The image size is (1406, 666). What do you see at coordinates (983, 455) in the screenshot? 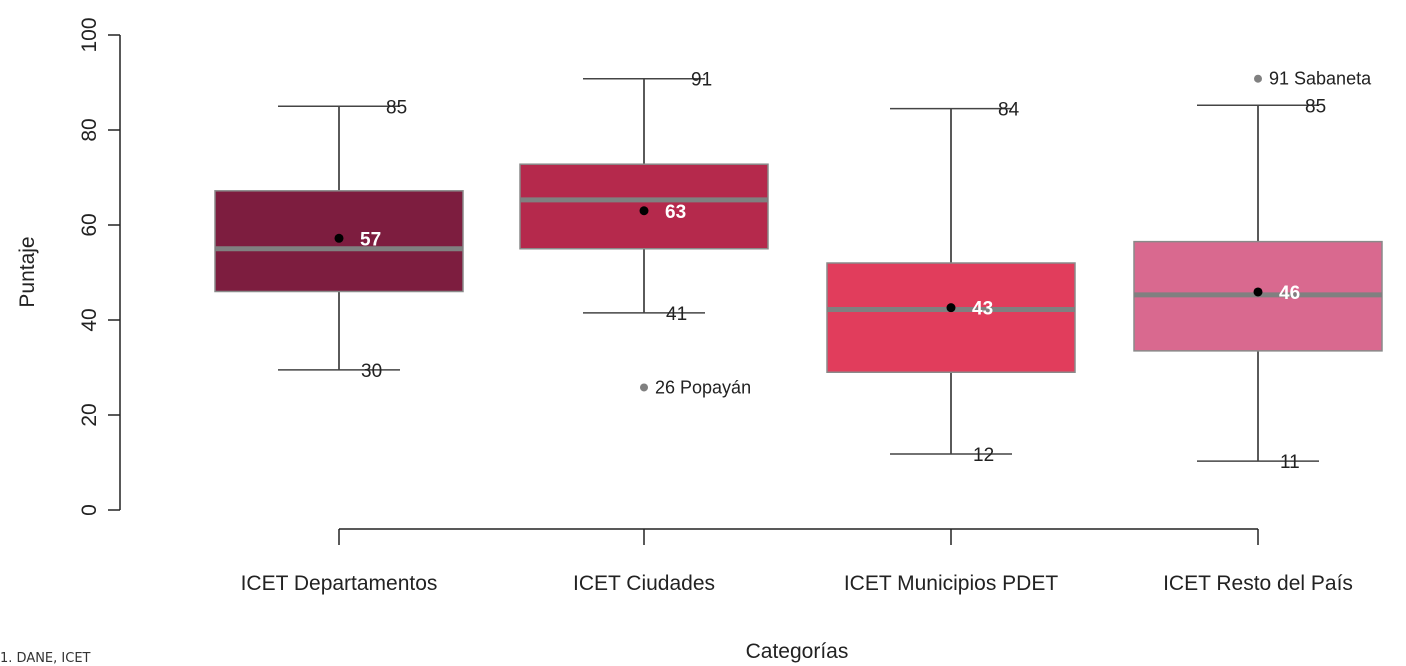
I see `whisker-low-label: 12` at bounding box center [983, 455].